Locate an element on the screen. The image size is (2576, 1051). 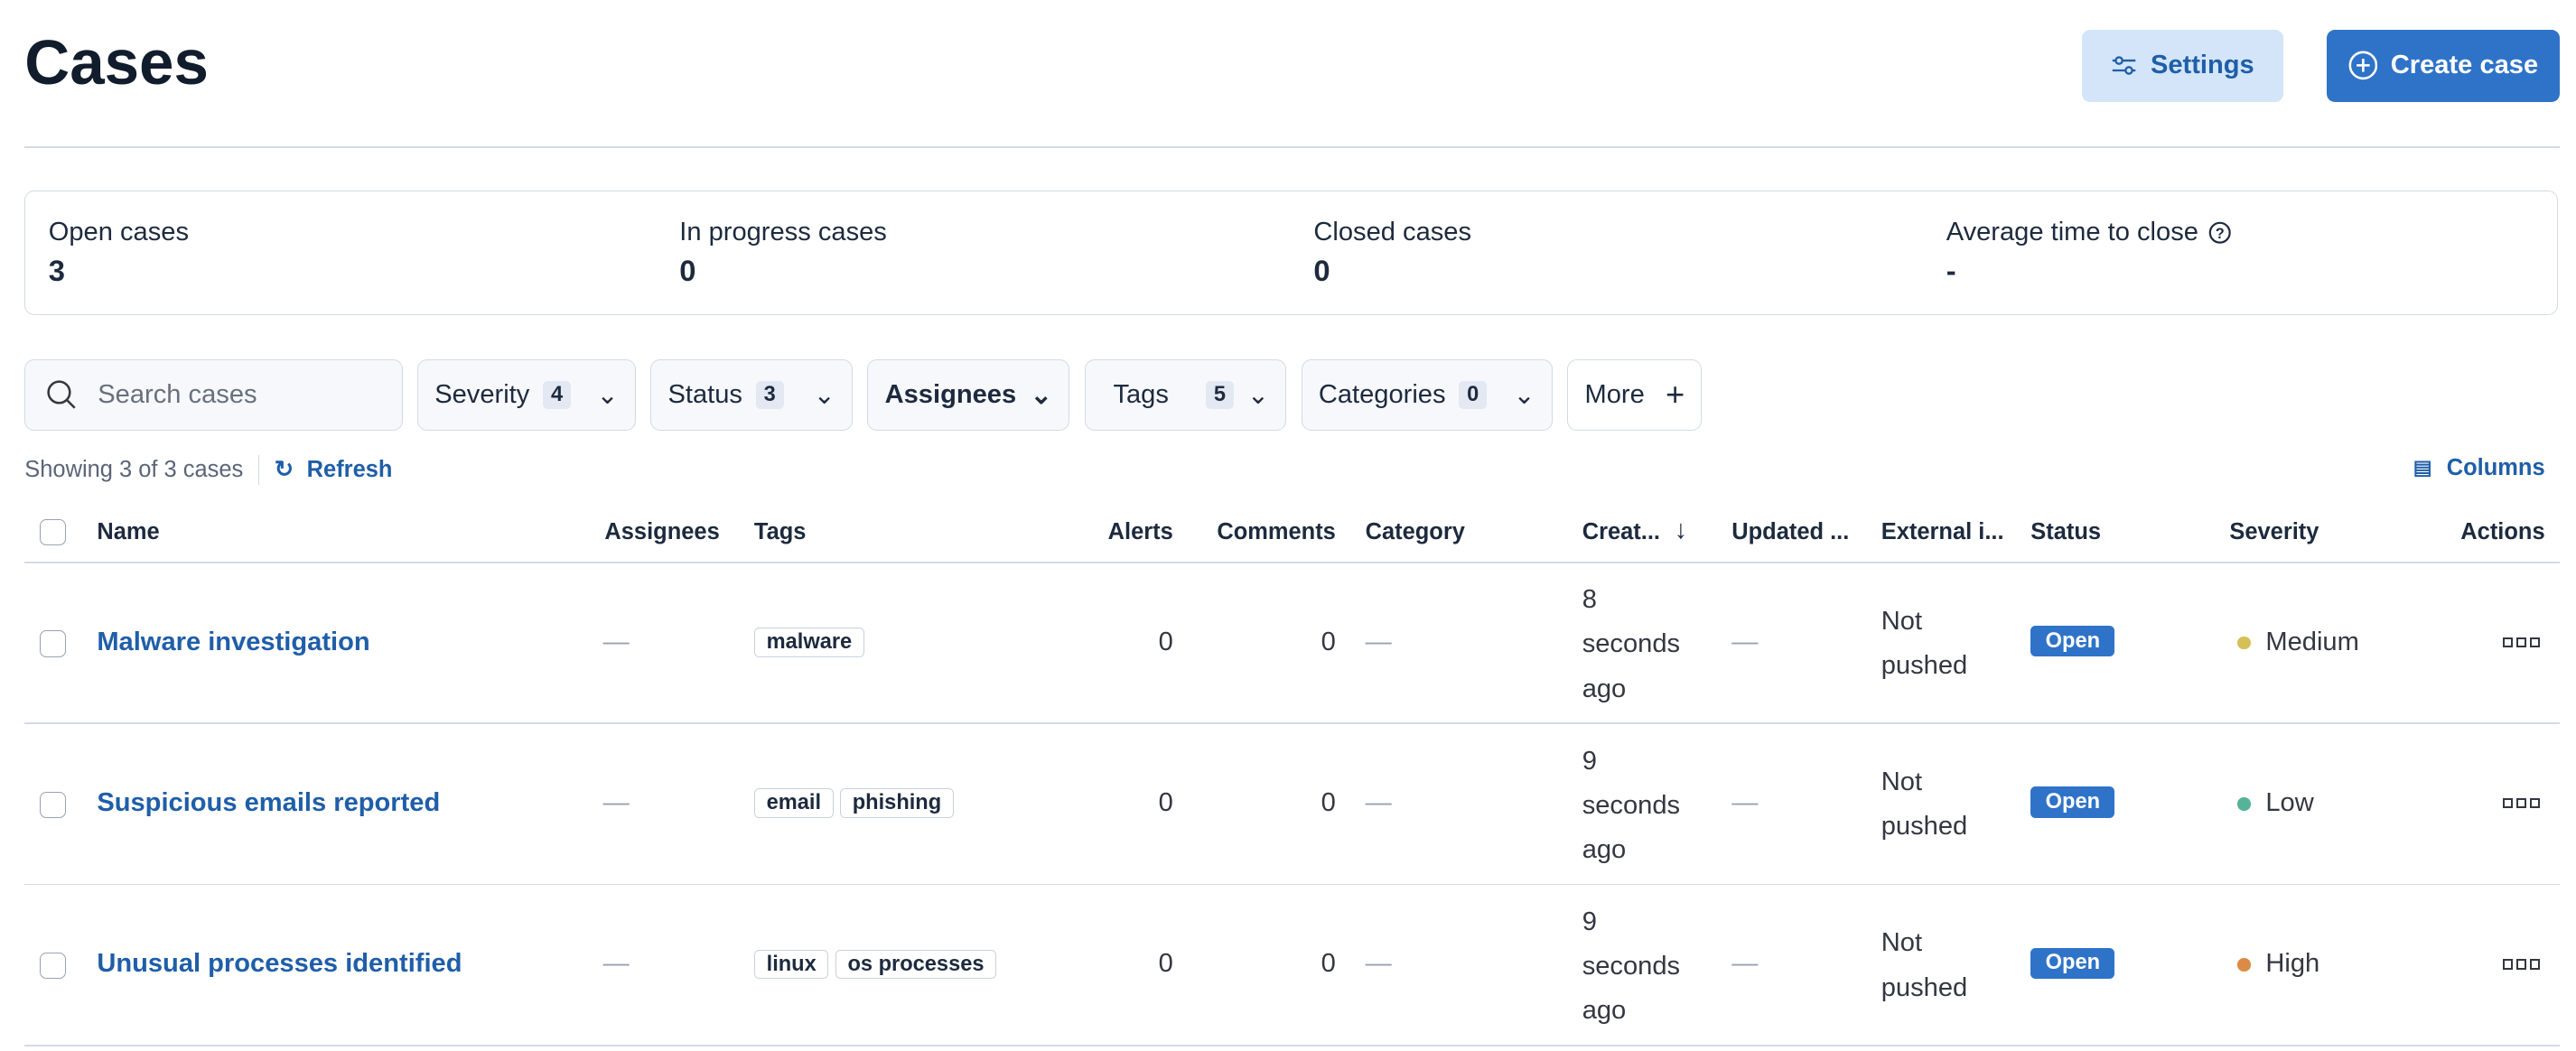
more-filters-button: More + is located at coordinates (1635, 395).